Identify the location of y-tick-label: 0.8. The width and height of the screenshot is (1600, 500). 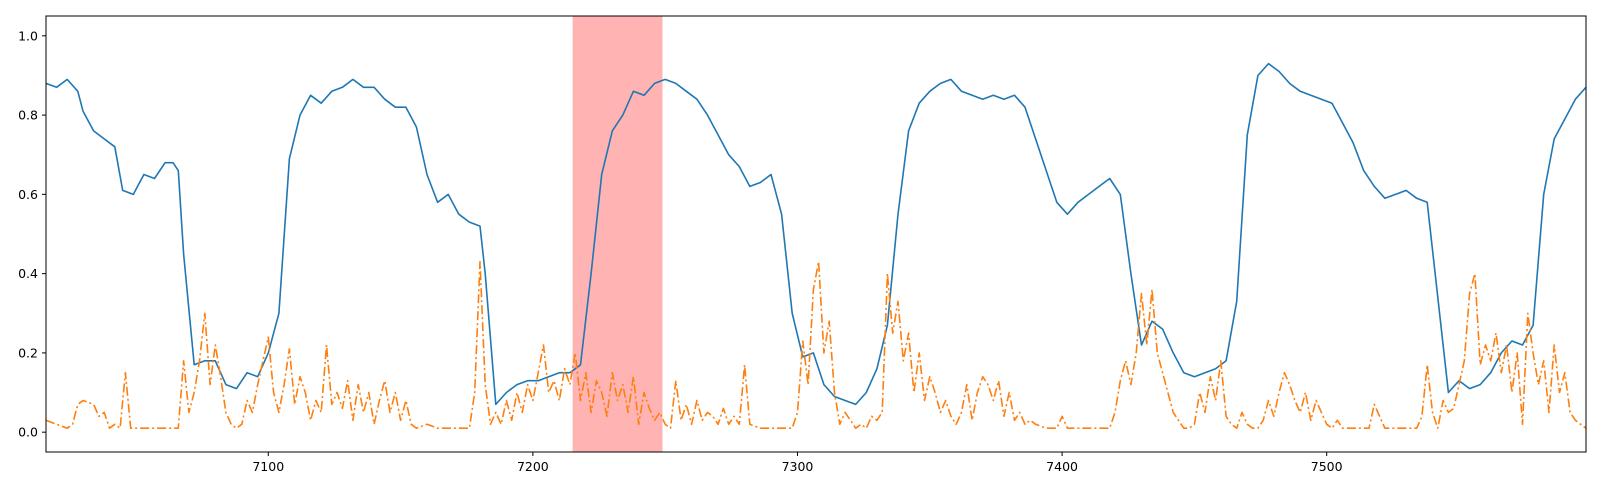
(28, 115).